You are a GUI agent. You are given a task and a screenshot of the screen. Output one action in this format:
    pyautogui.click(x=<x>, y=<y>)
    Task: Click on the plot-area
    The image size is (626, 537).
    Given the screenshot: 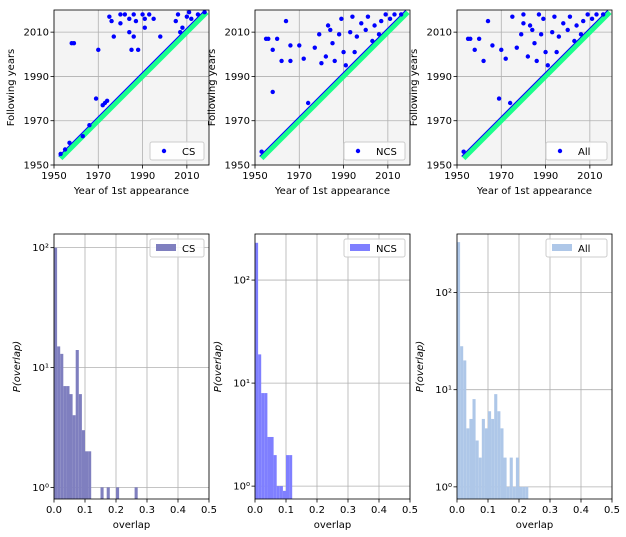 What is the action you would take?
    pyautogui.click(x=332, y=366)
    